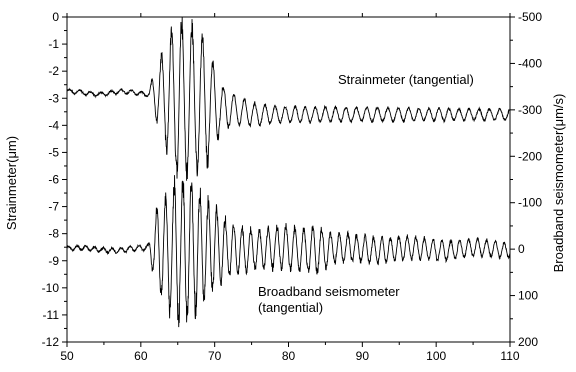 The width and height of the screenshot is (576, 372). What do you see at coordinates (51, 288) in the screenshot?
I see `left-tick-label: -10` at bounding box center [51, 288].